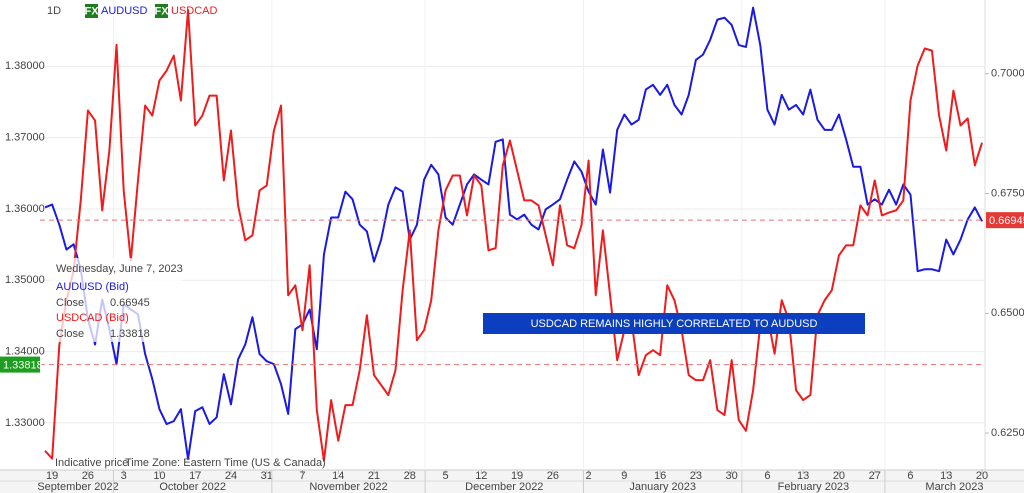 The height and width of the screenshot is (493, 1024). What do you see at coordinates (624, 476) in the screenshot?
I see `x-tick-label: 9` at bounding box center [624, 476].